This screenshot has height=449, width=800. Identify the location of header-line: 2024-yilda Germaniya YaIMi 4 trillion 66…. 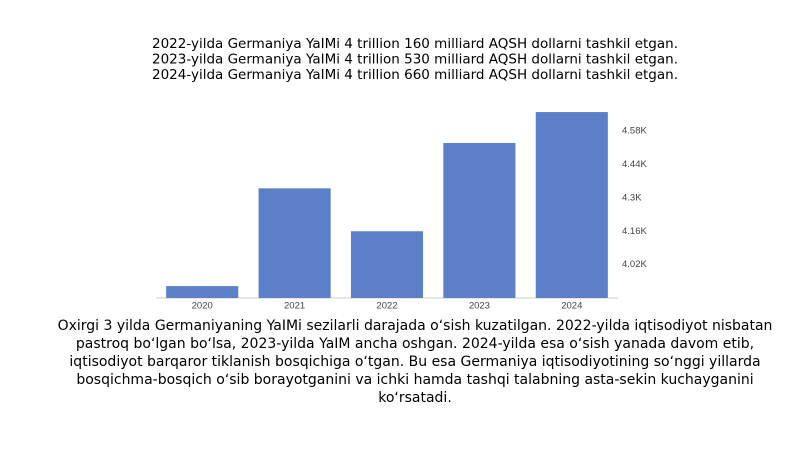
(415, 75).